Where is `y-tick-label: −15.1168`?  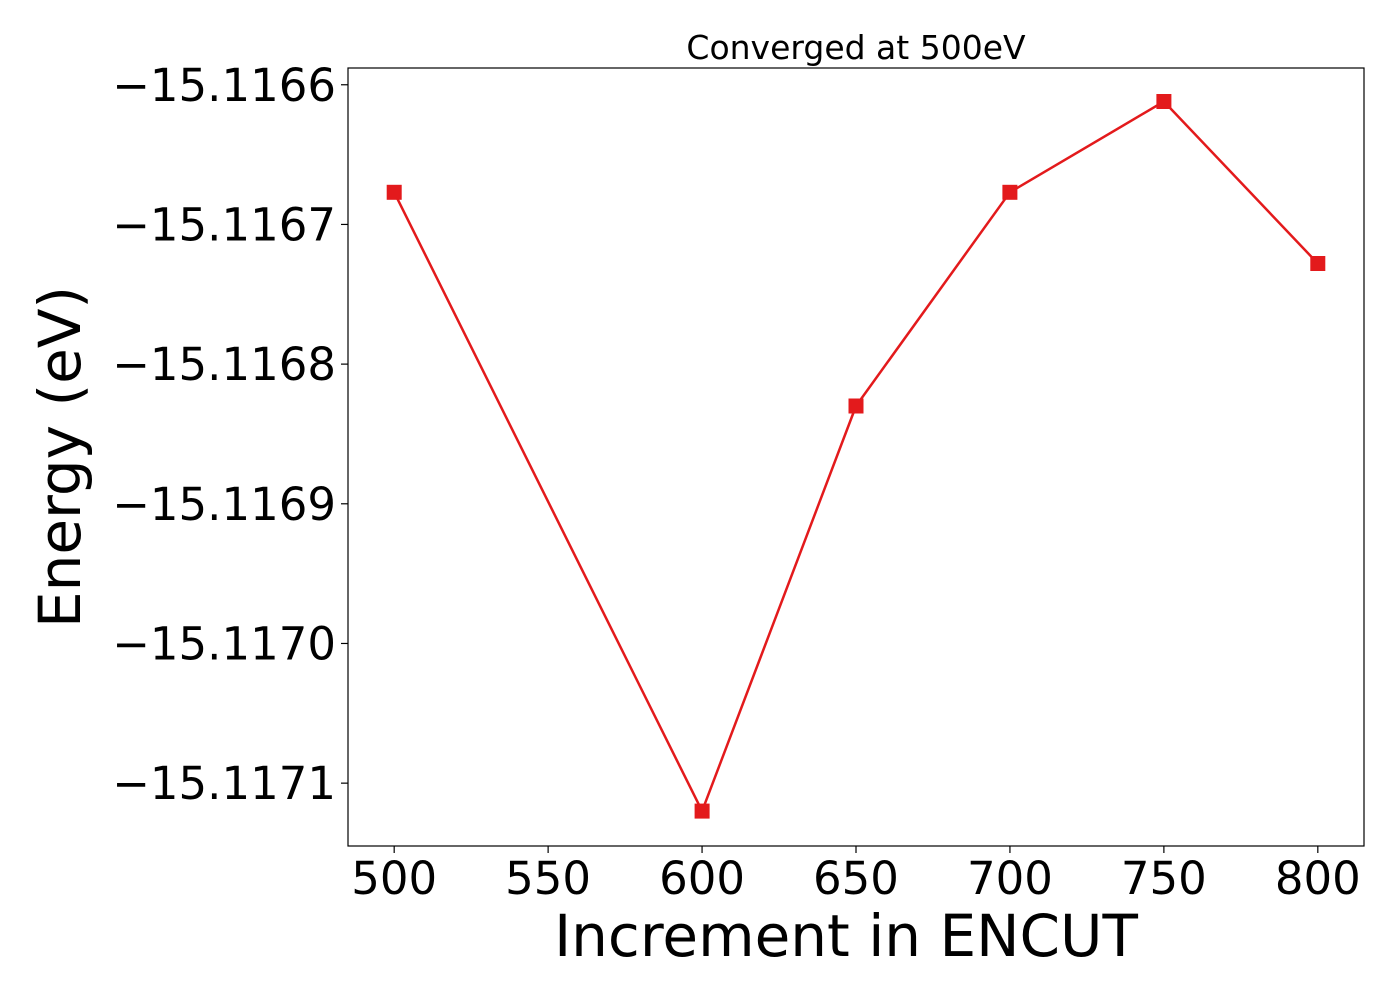
y-tick-label: −15.1168 is located at coordinates (224, 364).